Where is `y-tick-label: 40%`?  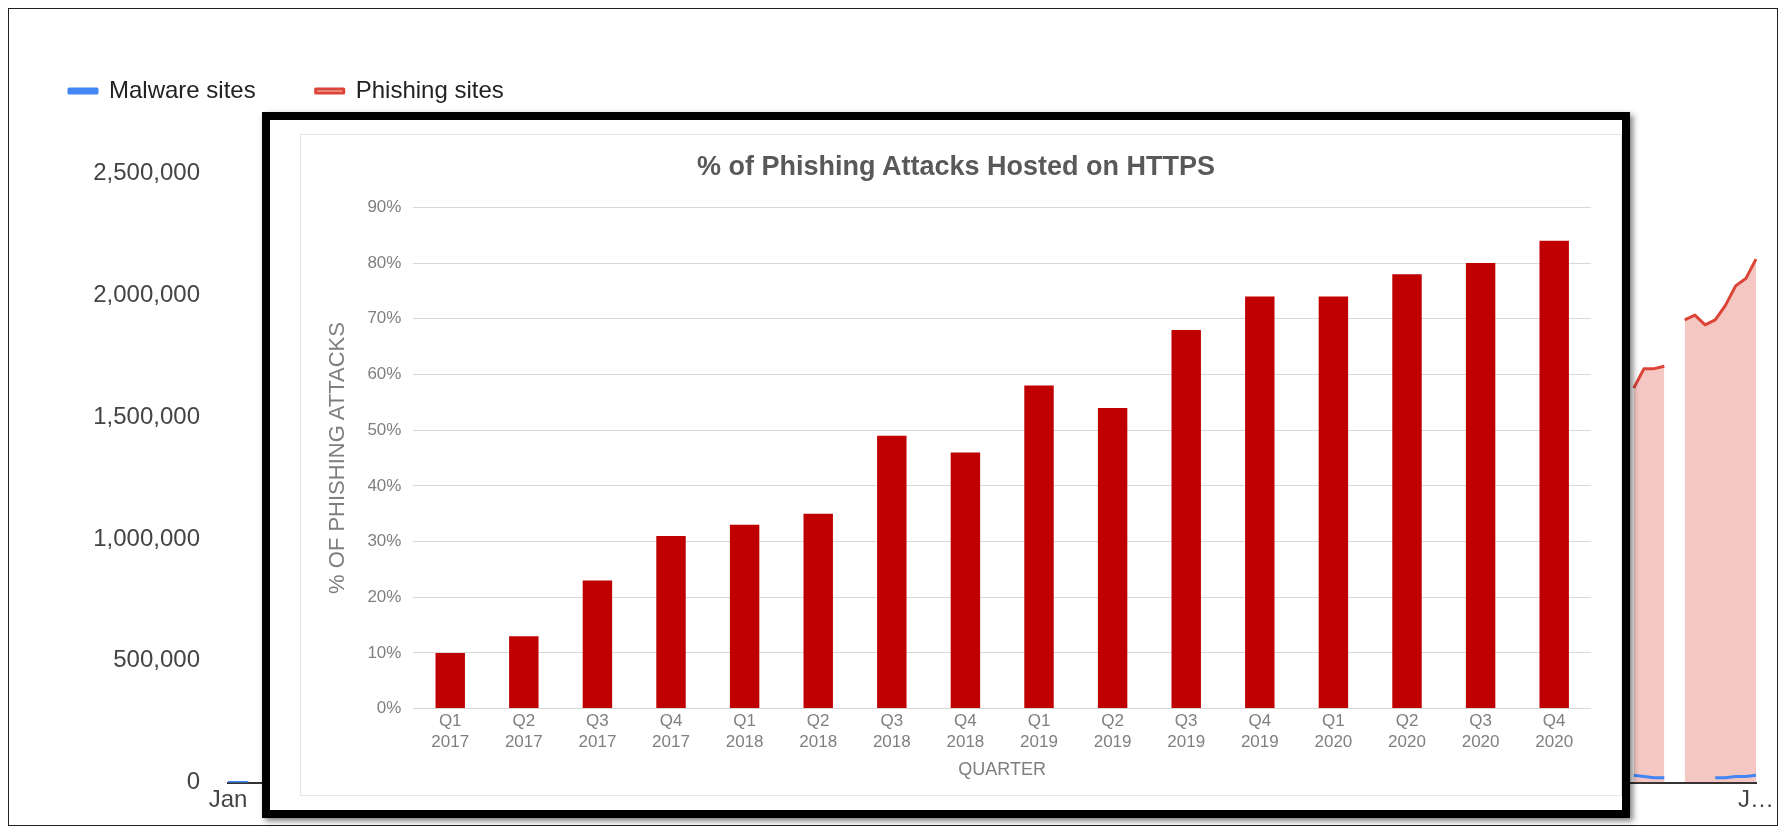 y-tick-label: 40% is located at coordinates (384, 485).